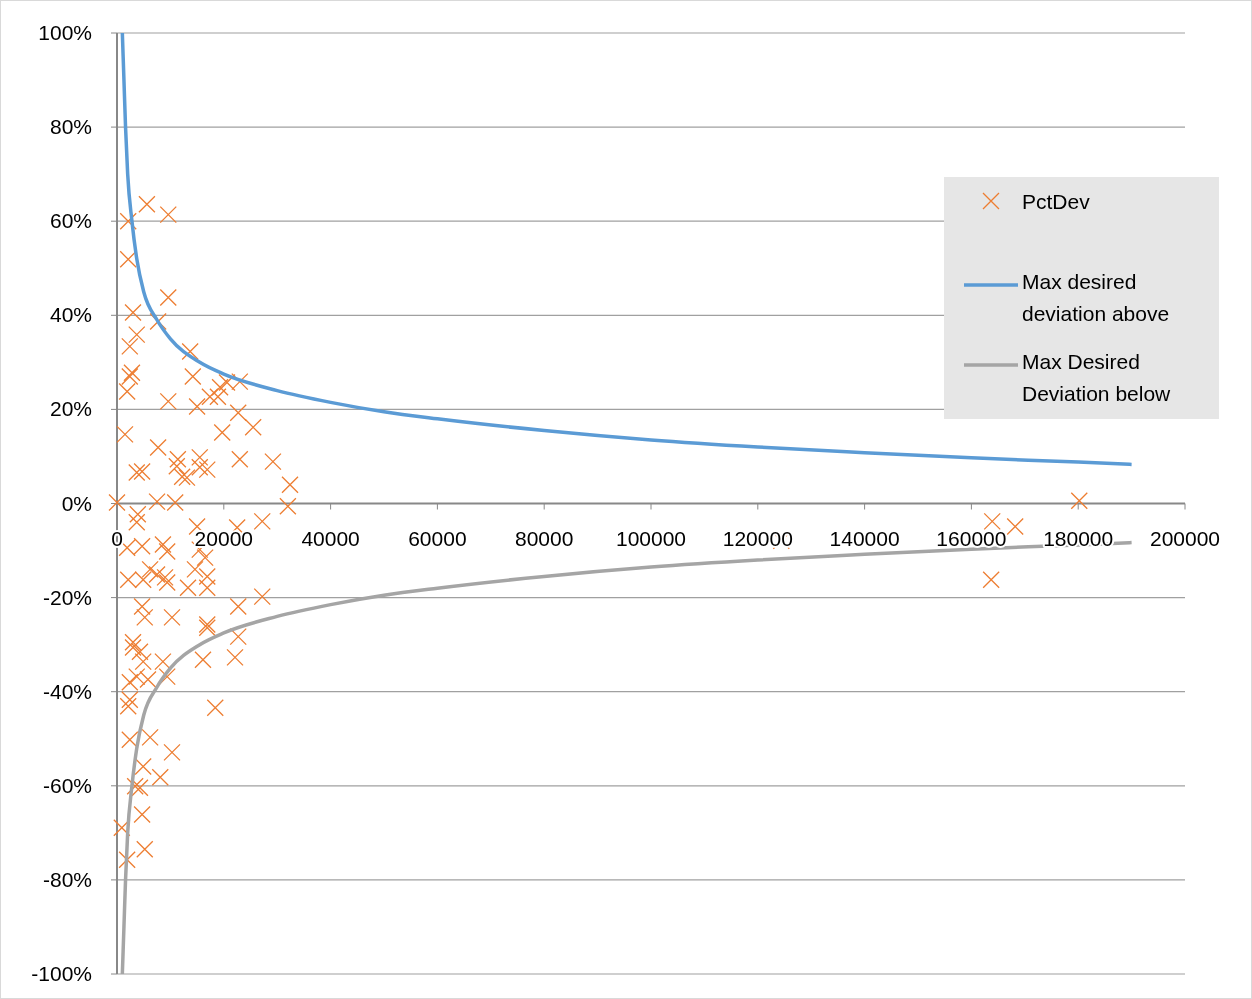 Image resolution: width=1252 pixels, height=999 pixels. Describe the element at coordinates (651, 538) in the screenshot. I see `x-tick-label: 100000` at that location.